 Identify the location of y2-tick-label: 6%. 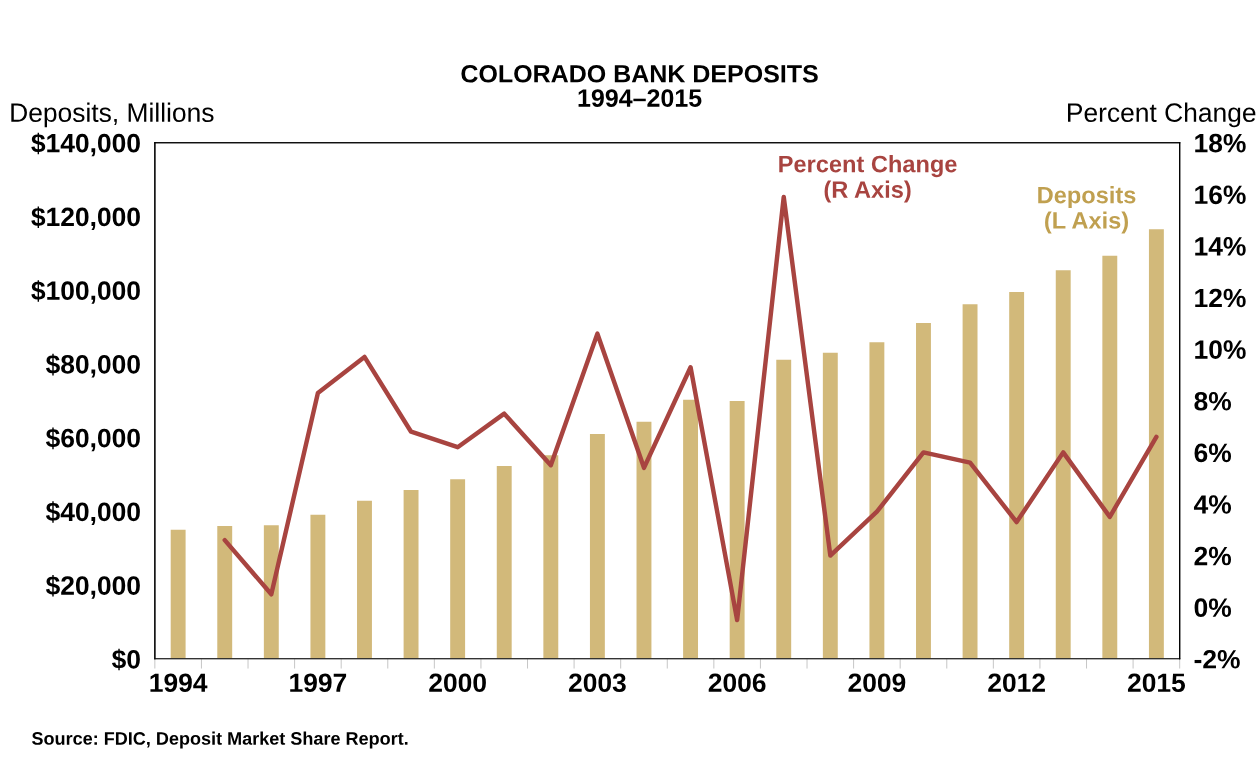
(1213, 453).